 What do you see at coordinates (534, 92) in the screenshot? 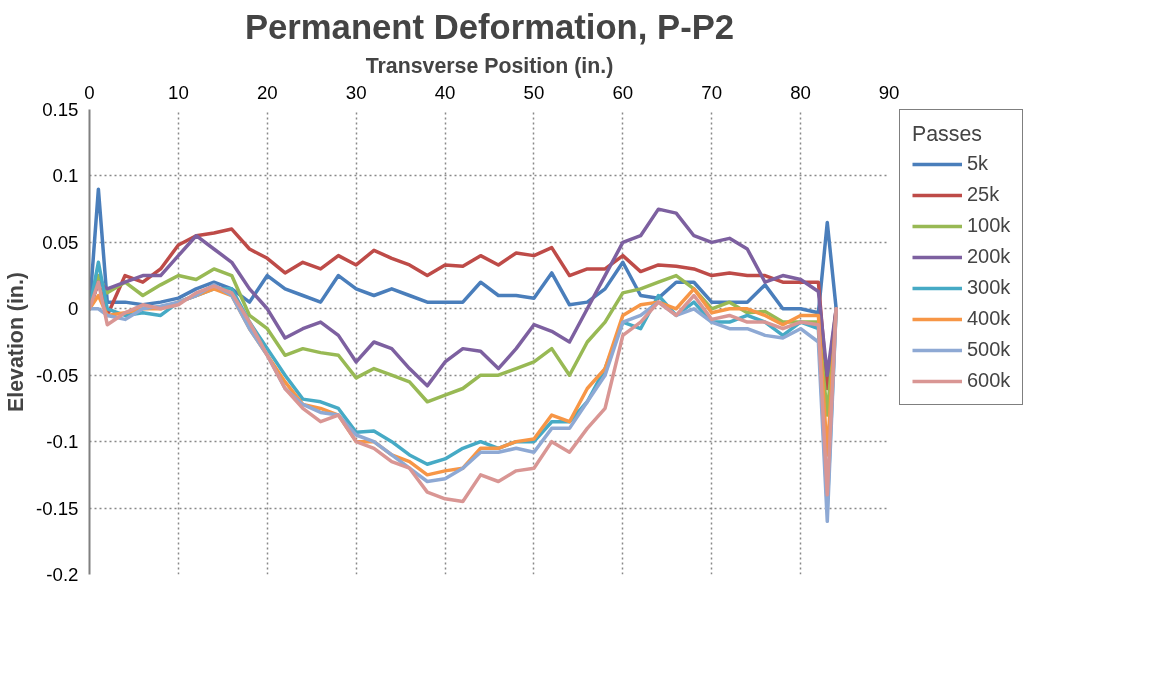
I see `x-tick-label: 50` at bounding box center [534, 92].